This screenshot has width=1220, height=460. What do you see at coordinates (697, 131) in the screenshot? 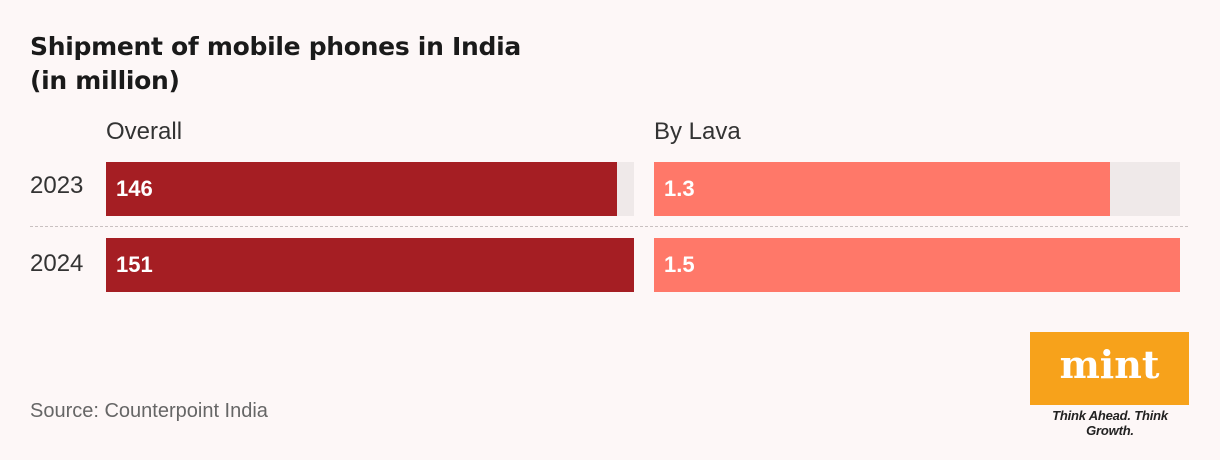
I see `panel-title-lava: By Lava` at bounding box center [697, 131].